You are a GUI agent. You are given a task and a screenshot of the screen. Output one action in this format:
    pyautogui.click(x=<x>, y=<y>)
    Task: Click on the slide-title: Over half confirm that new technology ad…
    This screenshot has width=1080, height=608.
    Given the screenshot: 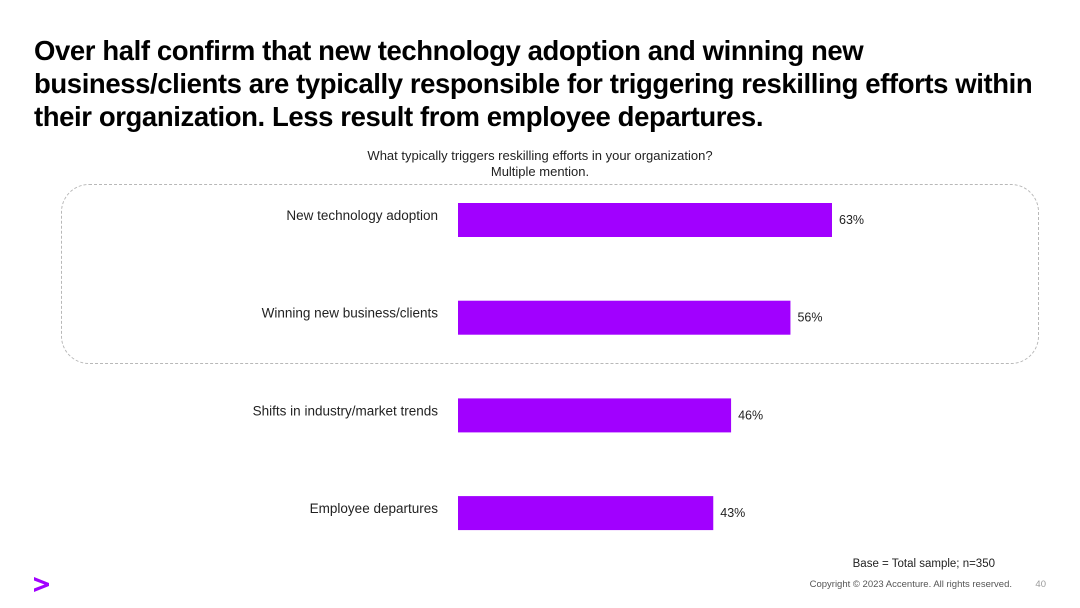 What is the action you would take?
    pyautogui.click(x=533, y=83)
    